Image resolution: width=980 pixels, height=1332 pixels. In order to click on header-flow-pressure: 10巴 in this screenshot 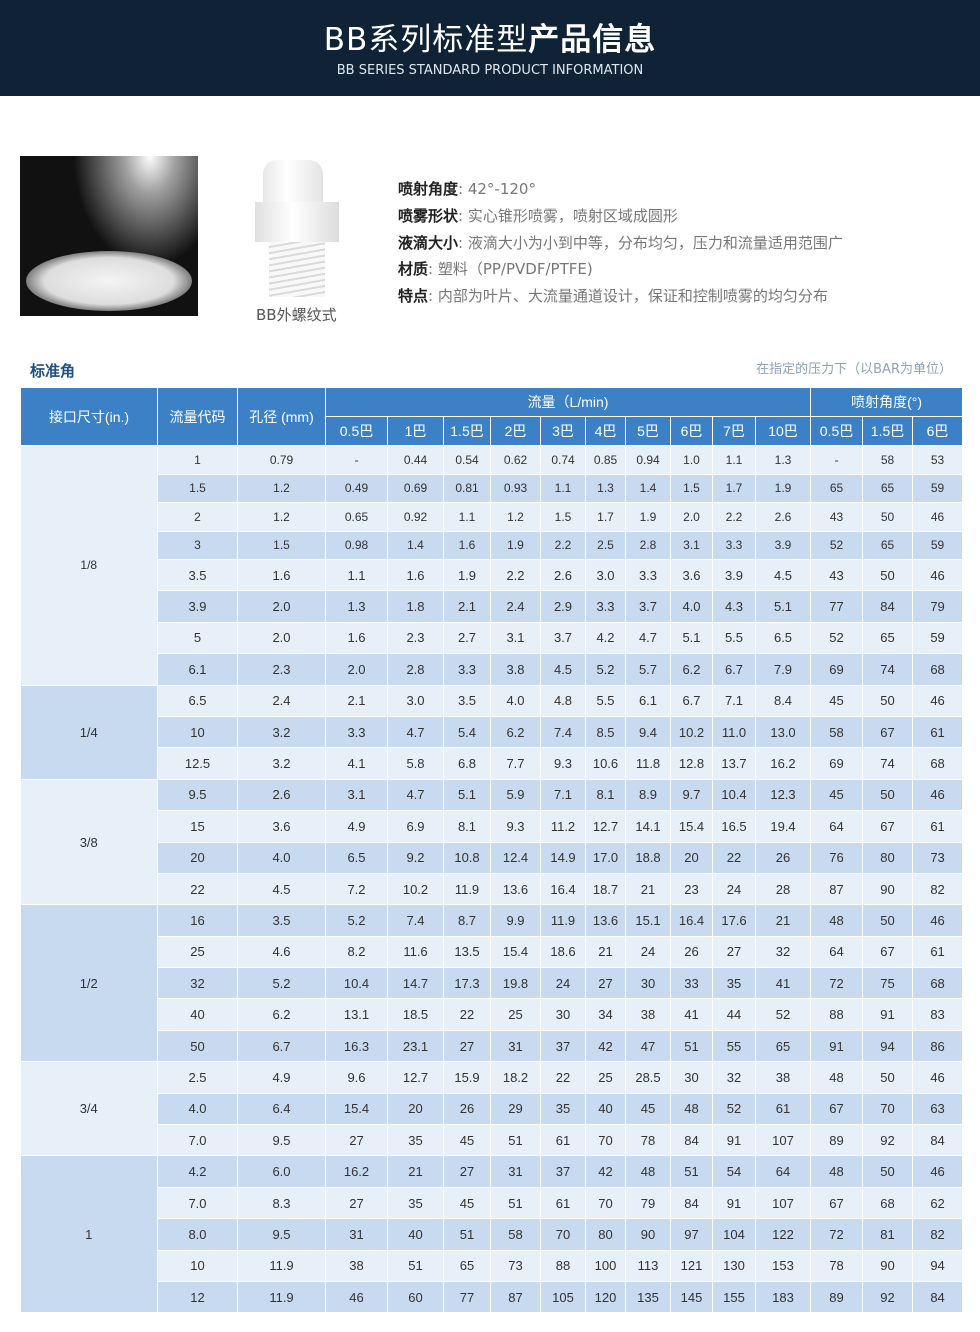, I will do `click(783, 431)`.